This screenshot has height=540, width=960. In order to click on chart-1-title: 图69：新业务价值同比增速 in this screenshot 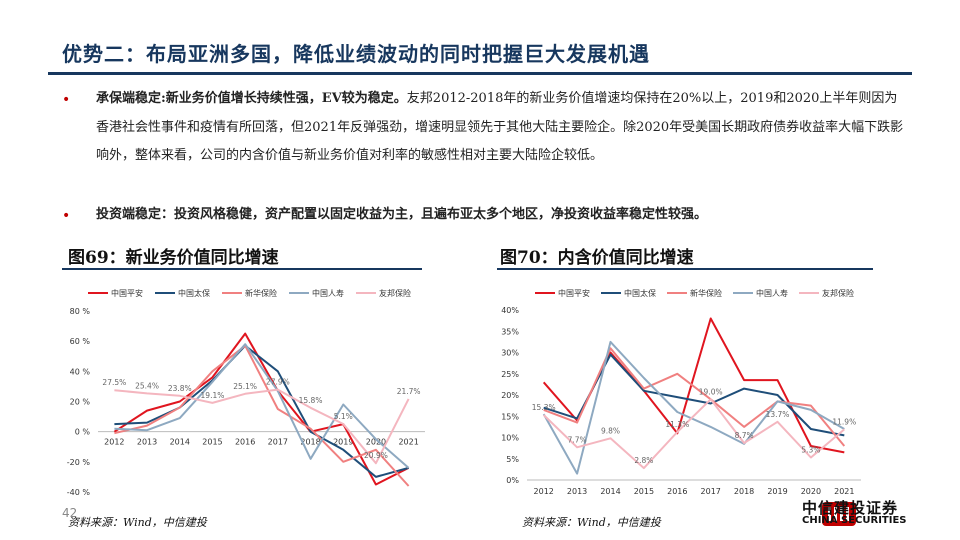, I will do `click(173, 258)`.